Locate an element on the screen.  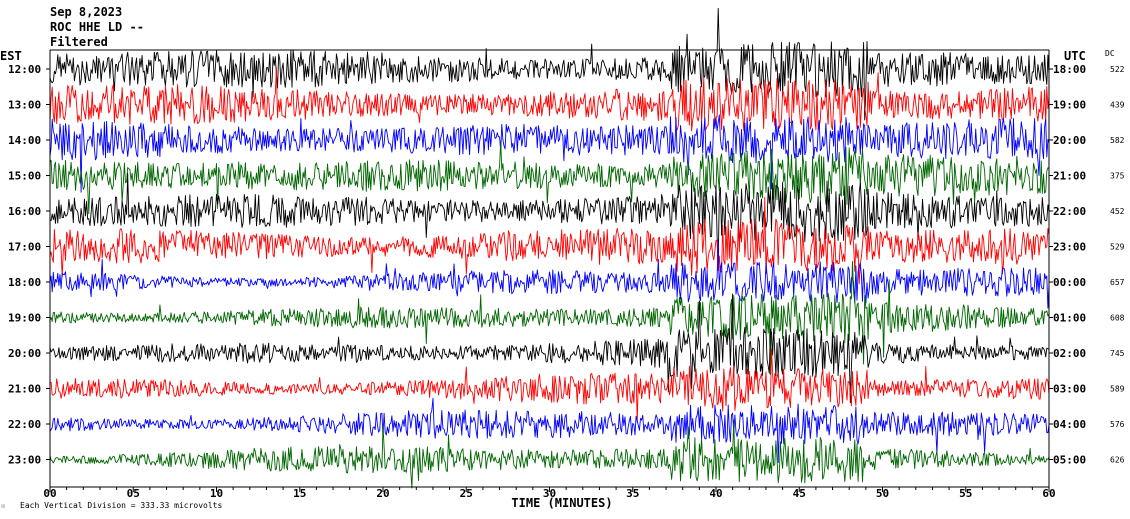
x-tick-label: 35 is located at coordinates (632, 493).